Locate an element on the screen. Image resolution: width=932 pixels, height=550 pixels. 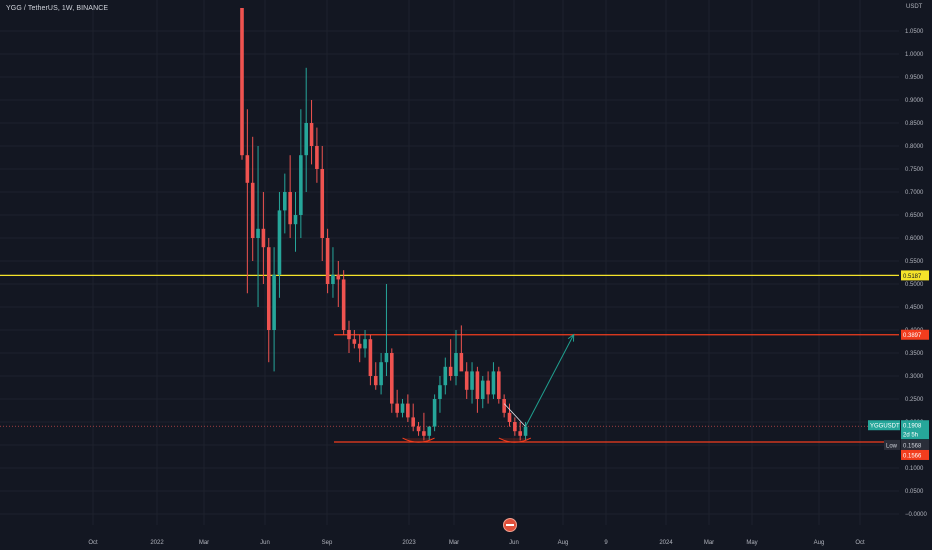
x-tick-label: May is located at coordinates (751, 543).